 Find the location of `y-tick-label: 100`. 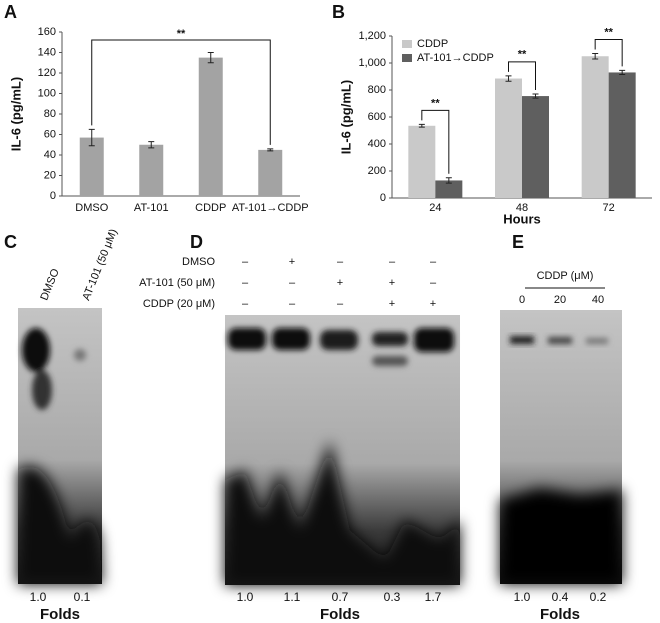

y-tick-label: 100 is located at coordinates (47, 93).